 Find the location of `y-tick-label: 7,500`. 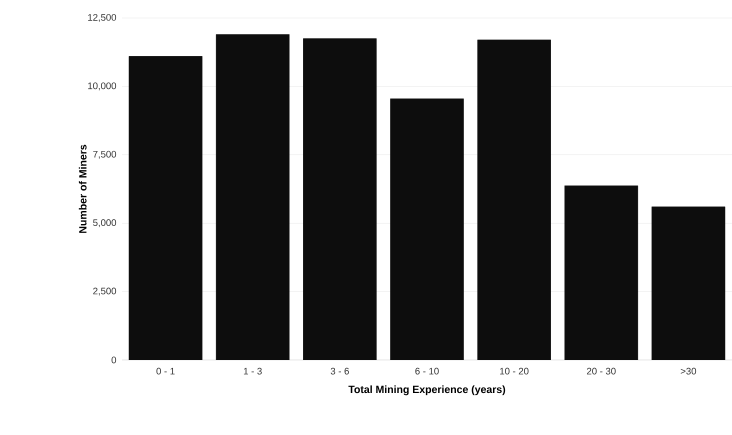

y-tick-label: 7,500 is located at coordinates (104, 154).